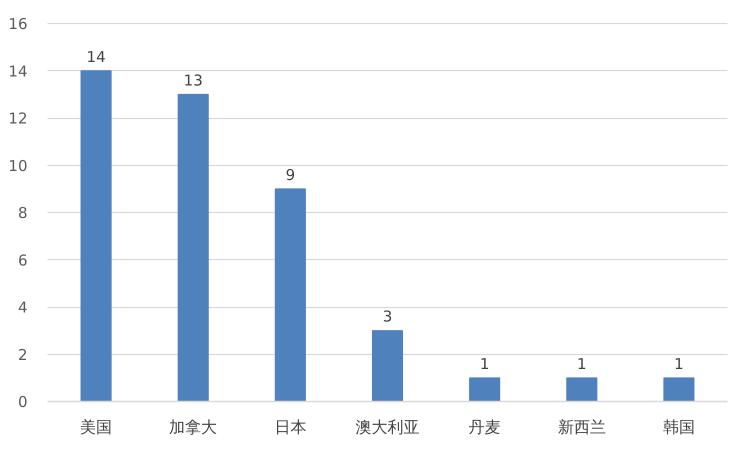 The height and width of the screenshot is (450, 752). What do you see at coordinates (96, 57) in the screenshot?
I see `data-label: 14` at bounding box center [96, 57].